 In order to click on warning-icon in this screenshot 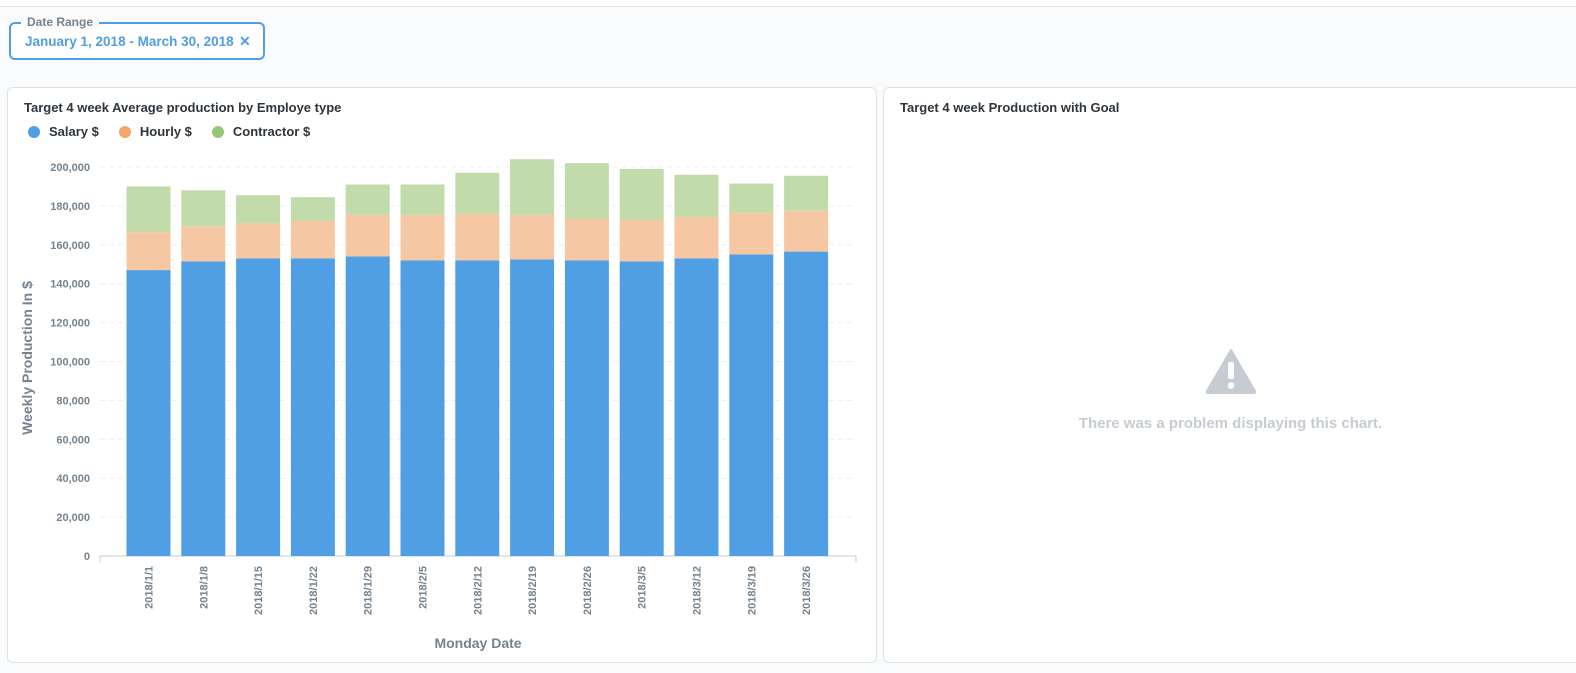, I will do `click(1231, 371)`.